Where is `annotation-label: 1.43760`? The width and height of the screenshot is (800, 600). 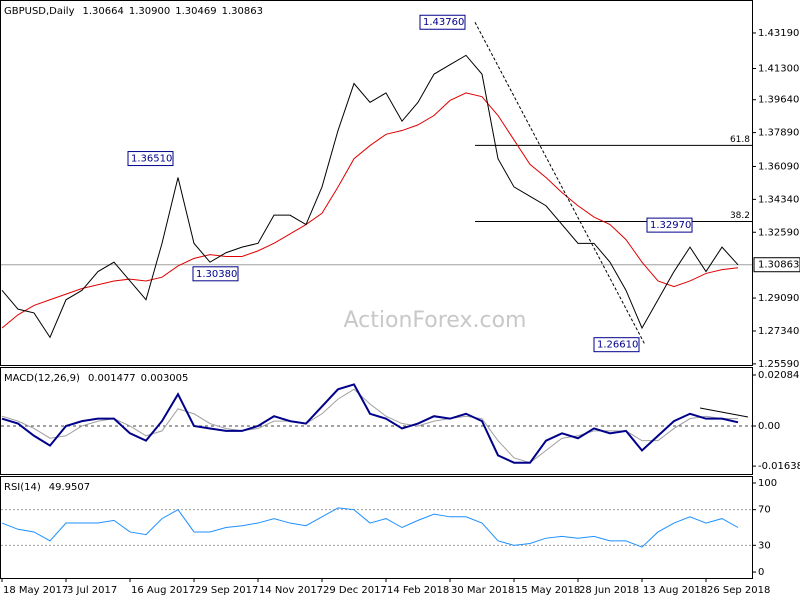 annotation-label: 1.43760 is located at coordinates (443, 22).